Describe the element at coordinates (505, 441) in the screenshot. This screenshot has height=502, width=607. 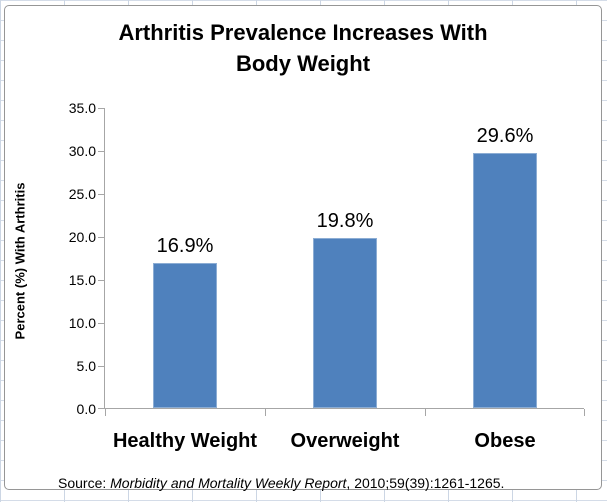
I see `x-category-label: Obese` at that location.